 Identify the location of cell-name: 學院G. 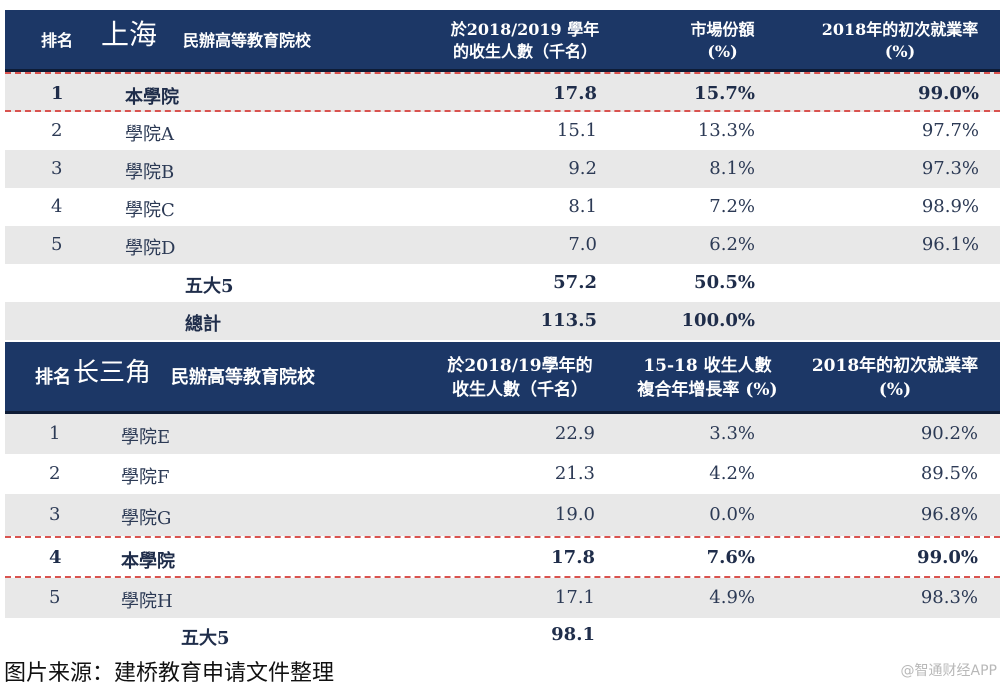
(146, 518).